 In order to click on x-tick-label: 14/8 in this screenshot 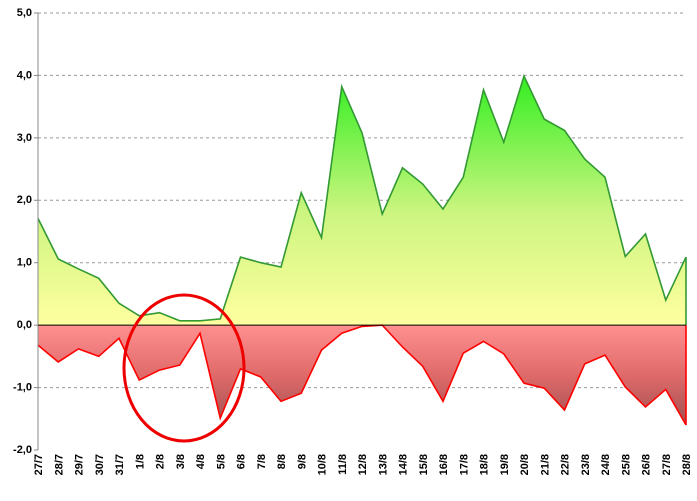, I will do `click(404, 464)`.